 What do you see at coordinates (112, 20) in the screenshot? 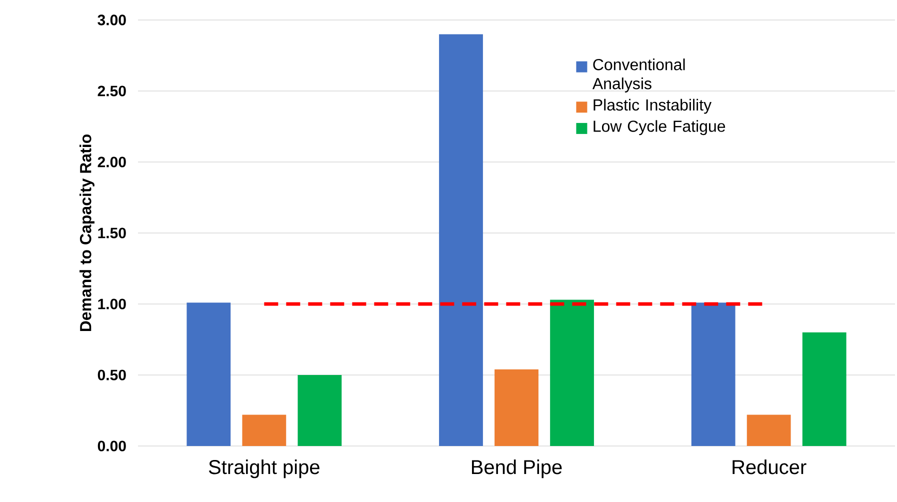
I see `y-tick-label: 3.00` at bounding box center [112, 20].